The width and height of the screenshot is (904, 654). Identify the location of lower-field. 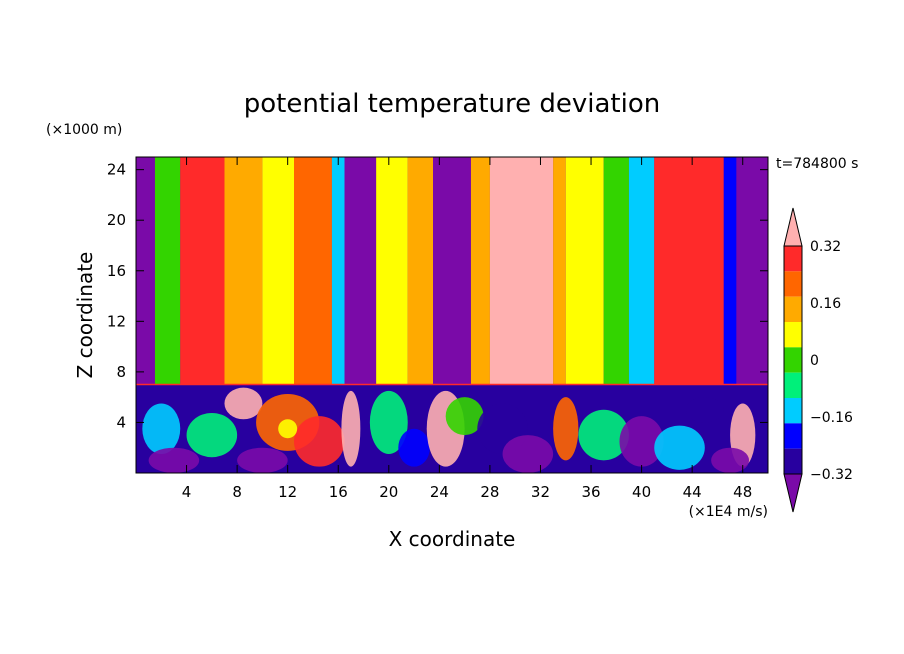
(452, 428).